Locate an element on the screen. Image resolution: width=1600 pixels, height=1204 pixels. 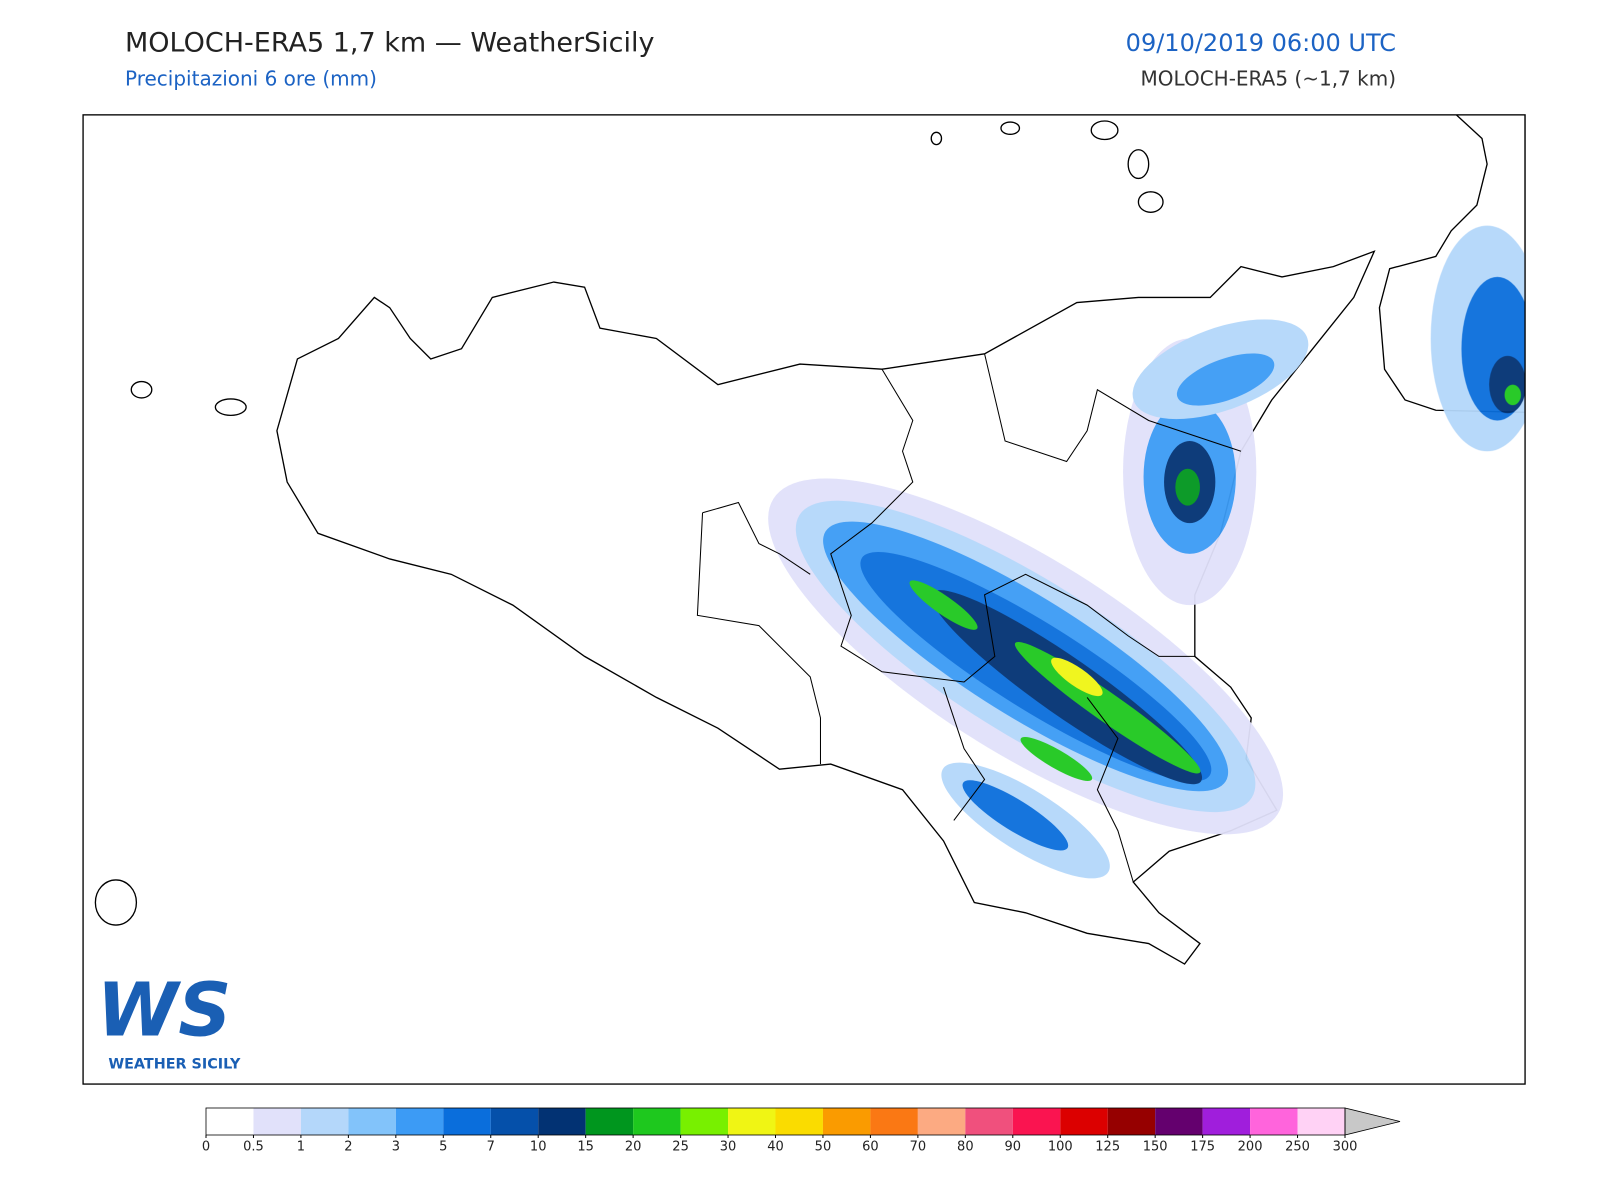
colorbar-tick-label: 40 is located at coordinates (775, 1147).